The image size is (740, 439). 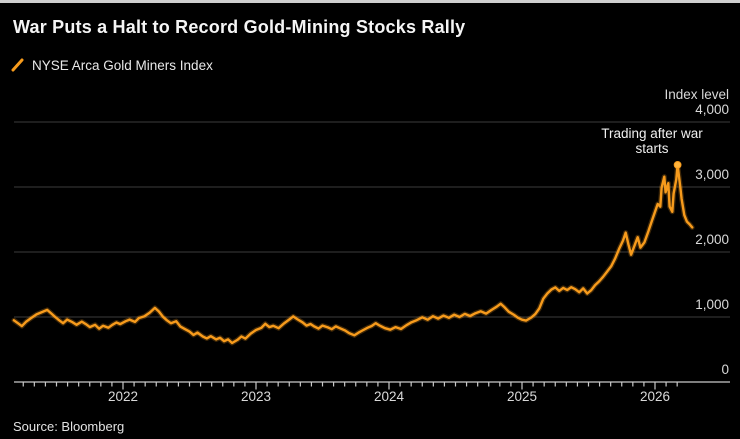 What do you see at coordinates (712, 174) in the screenshot?
I see `y-tick-label-3000: 3,000` at bounding box center [712, 174].